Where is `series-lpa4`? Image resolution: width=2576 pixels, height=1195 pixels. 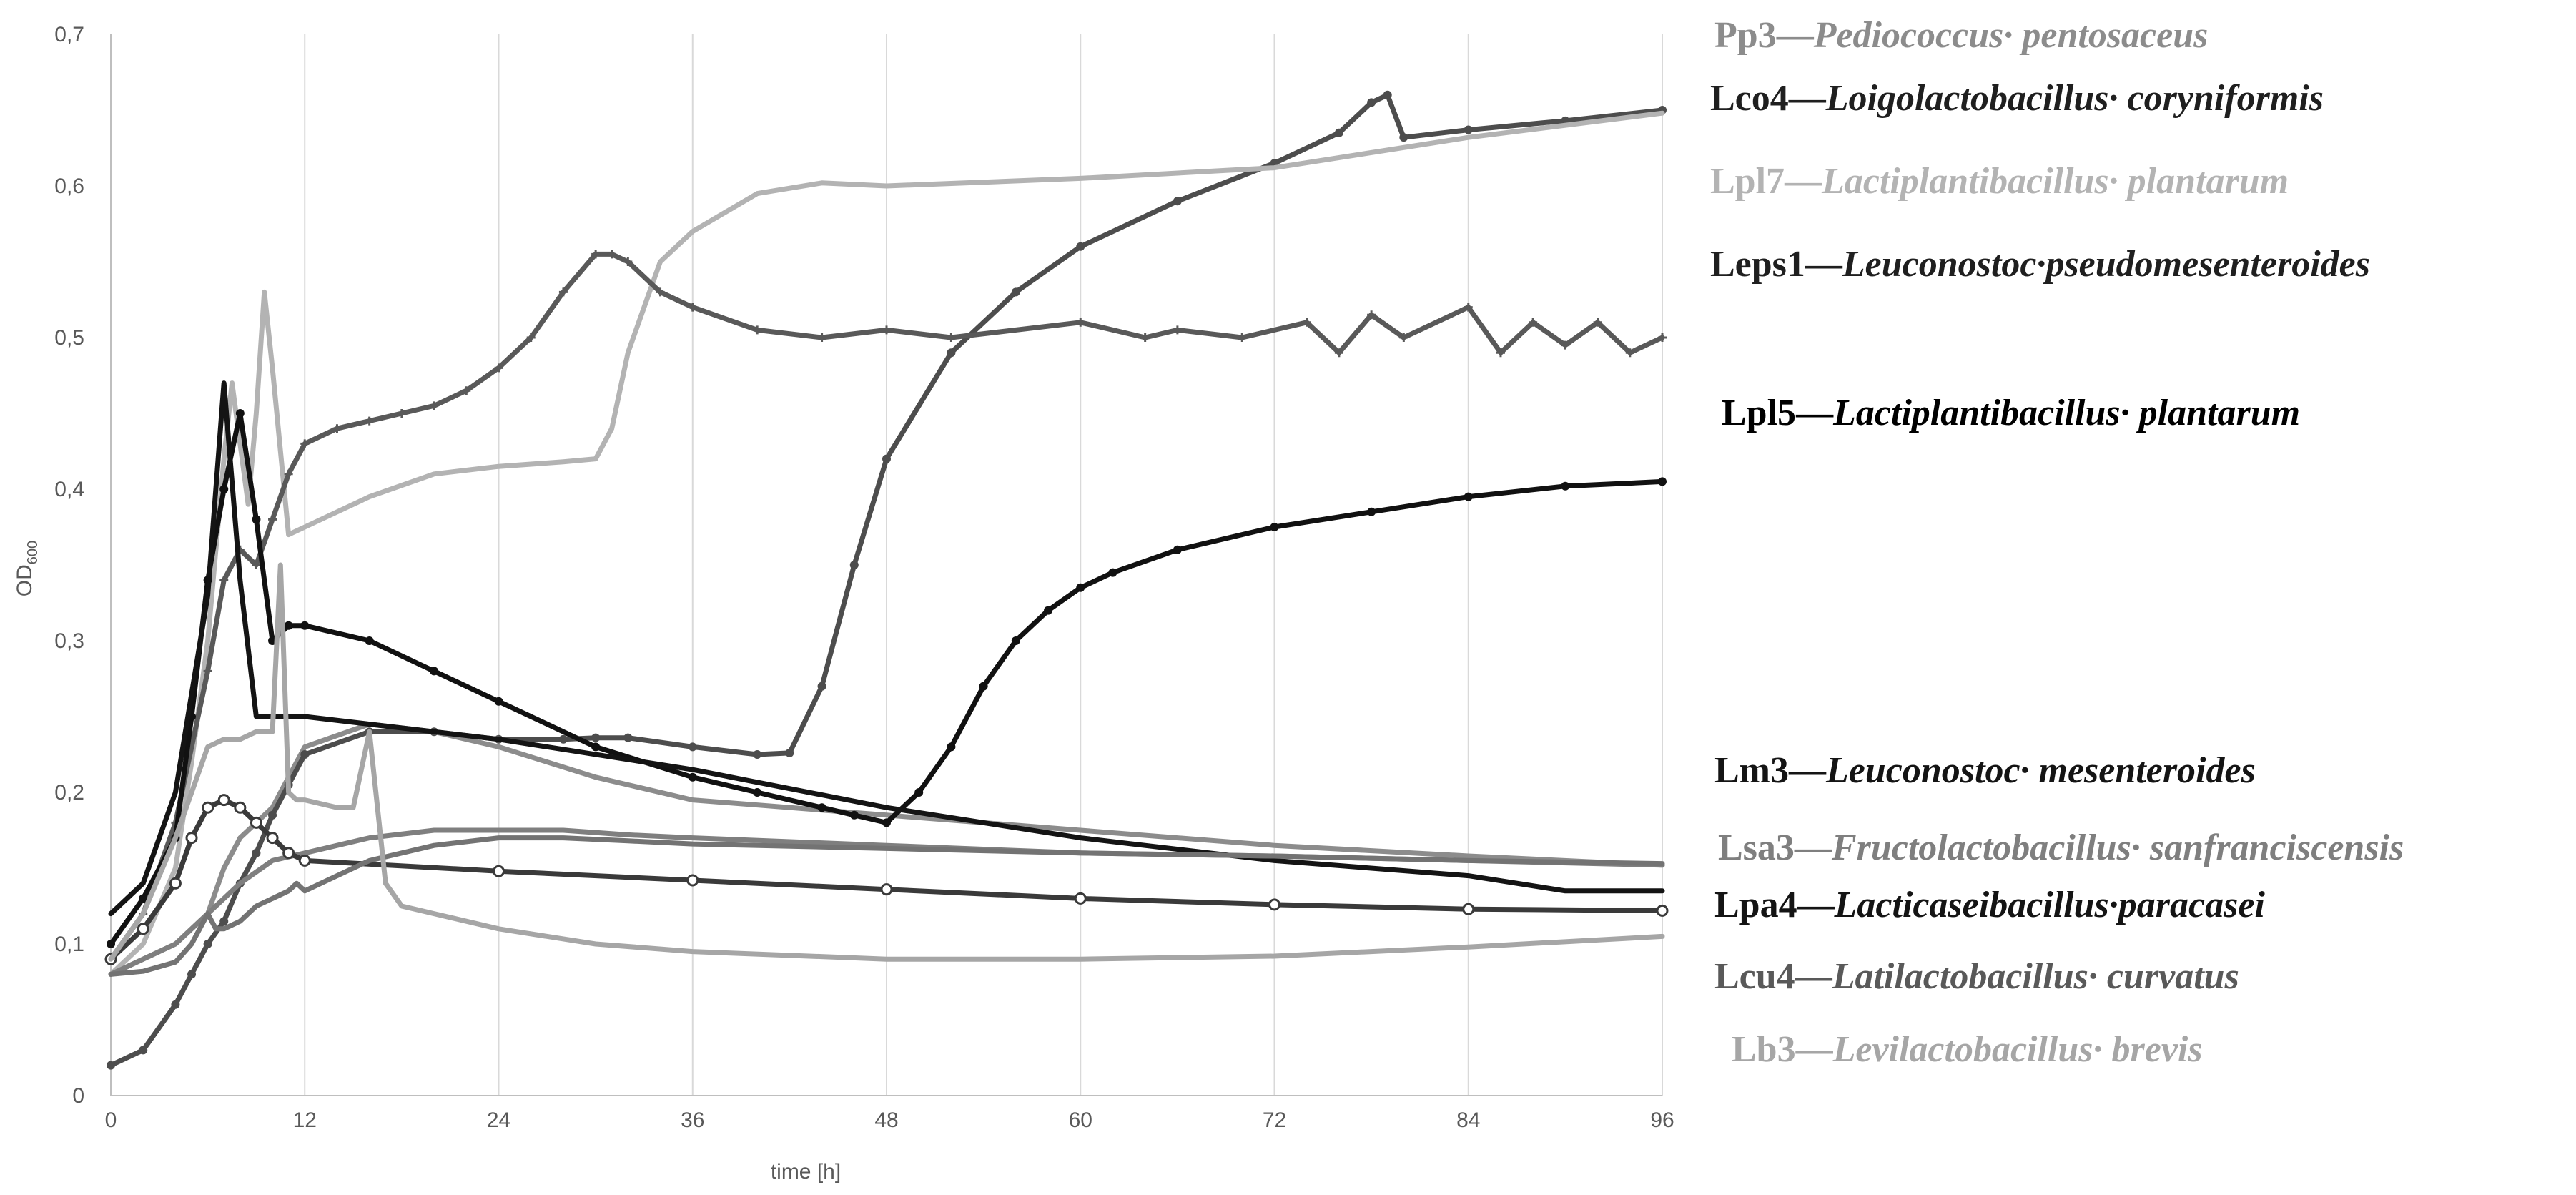
series-lpa4 is located at coordinates (886, 880).